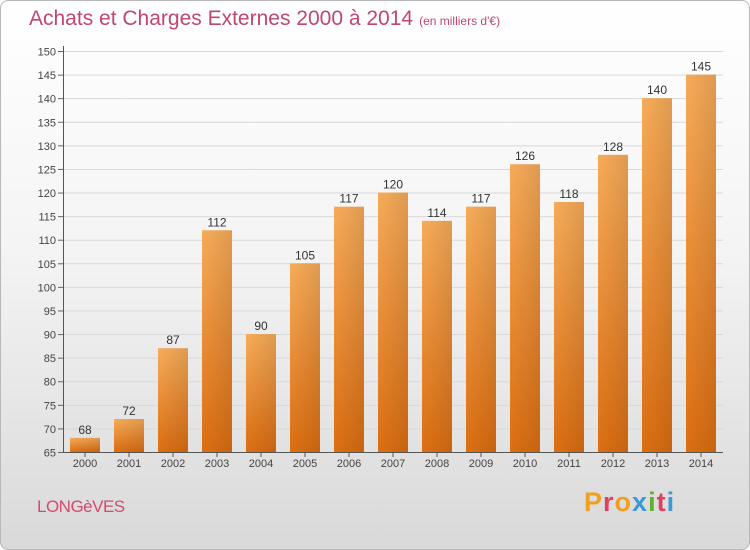 The height and width of the screenshot is (550, 750). What do you see at coordinates (525, 464) in the screenshot?
I see `x-tick-label: 2010` at bounding box center [525, 464].